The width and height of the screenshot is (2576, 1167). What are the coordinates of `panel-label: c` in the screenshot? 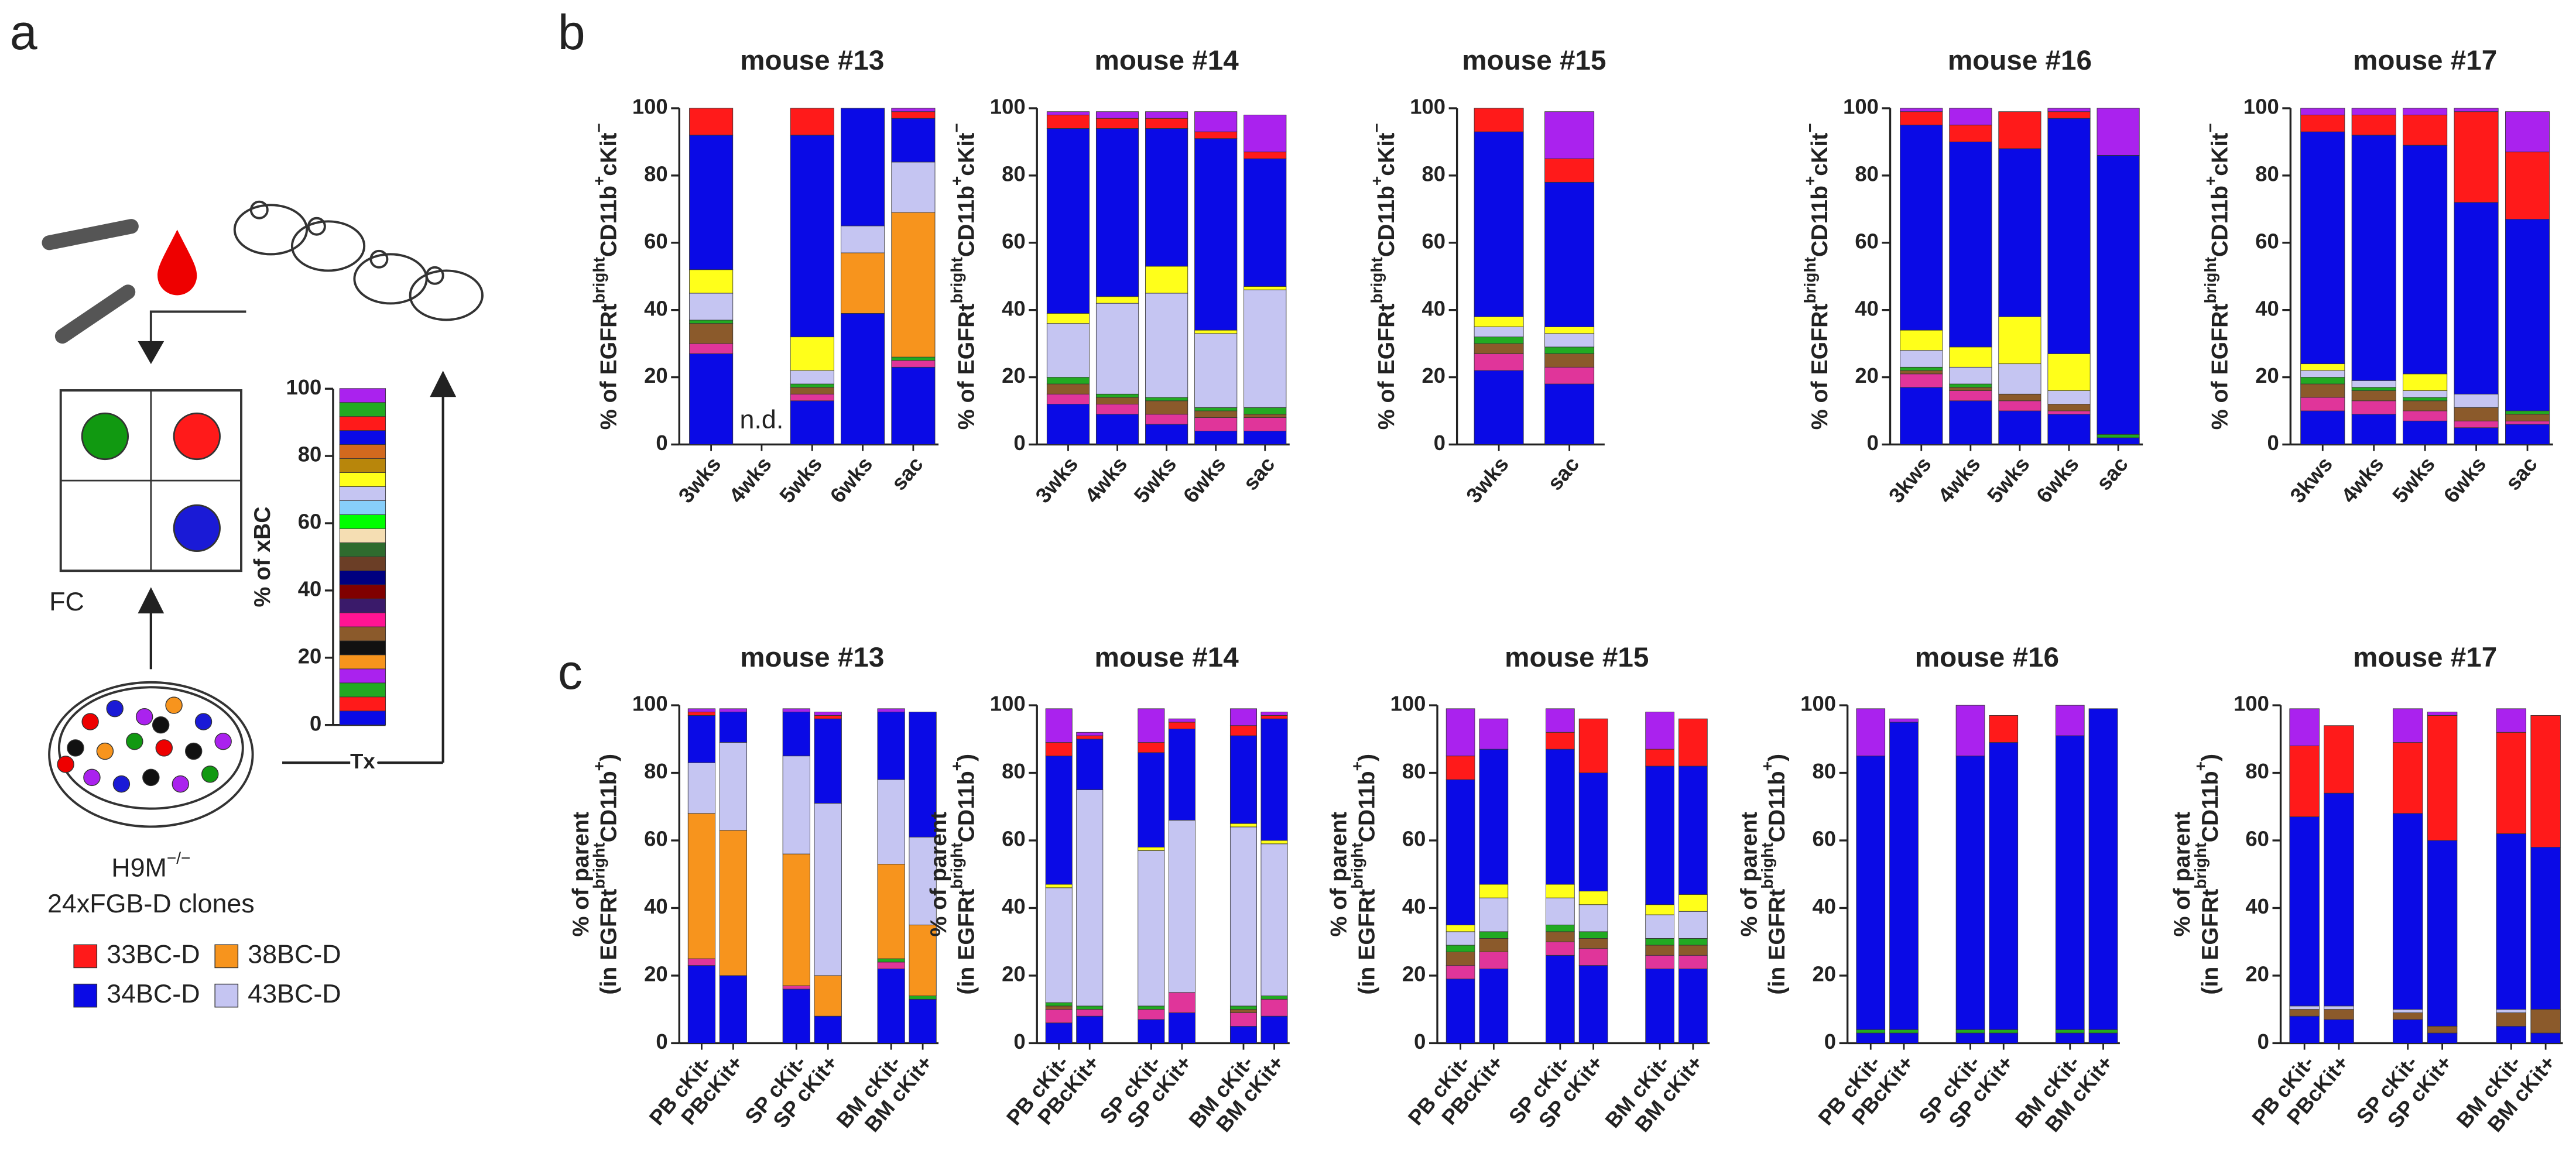 It's located at (570, 672).